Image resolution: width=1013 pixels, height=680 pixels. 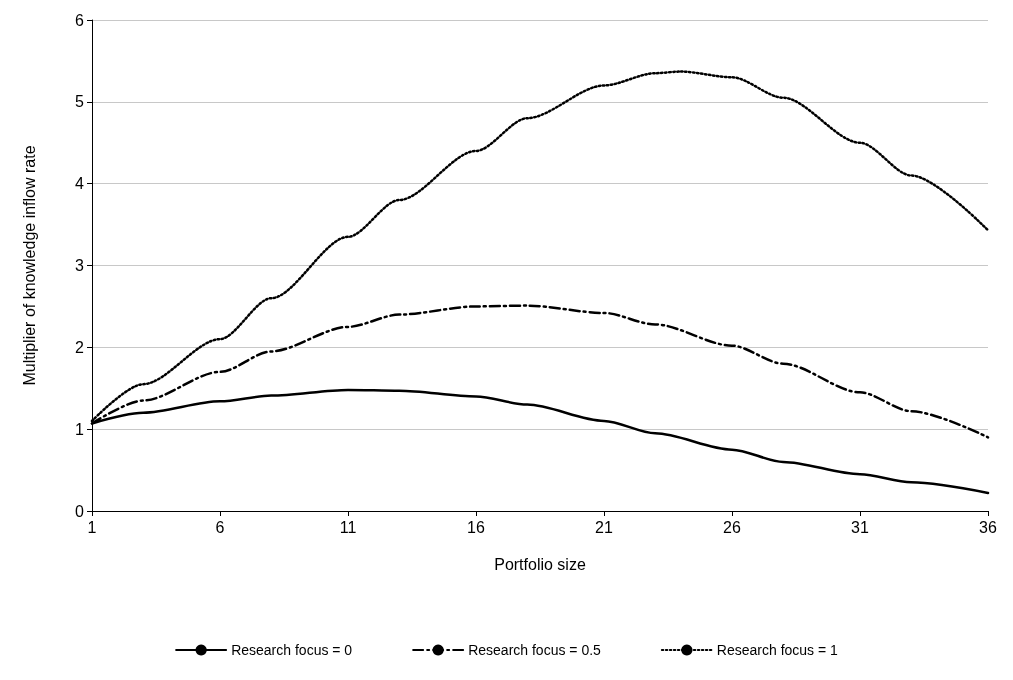 What do you see at coordinates (220, 527) in the screenshot?
I see `x-tick-label: 6` at bounding box center [220, 527].